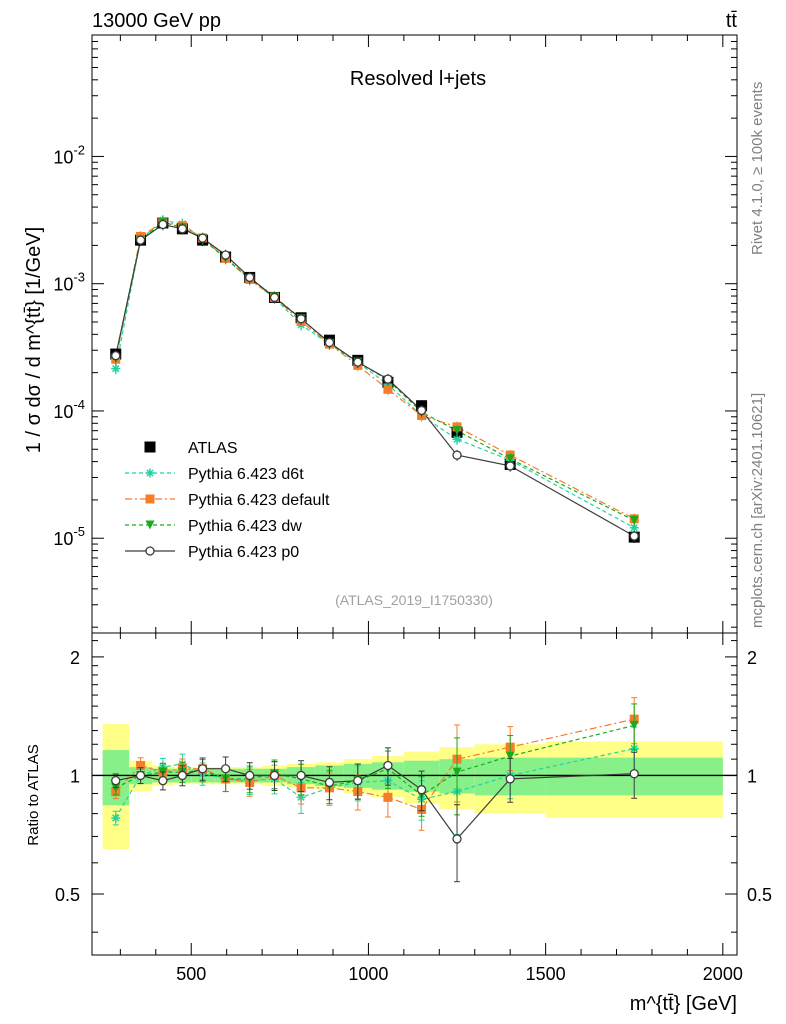 Image resolution: width=786 pixels, height=1024 pixels. Describe the element at coordinates (732, 21) in the screenshot. I see `process-label: tt̄` at that location.